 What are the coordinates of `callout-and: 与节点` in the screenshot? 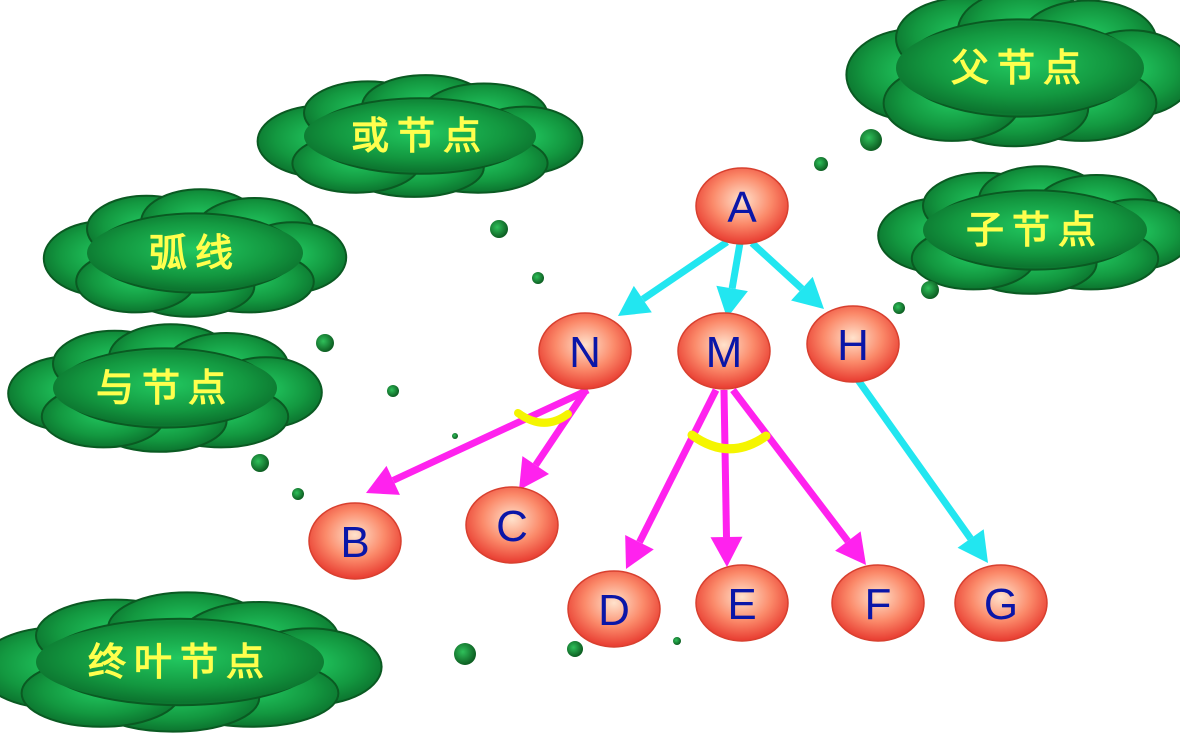 It's located at (165, 388).